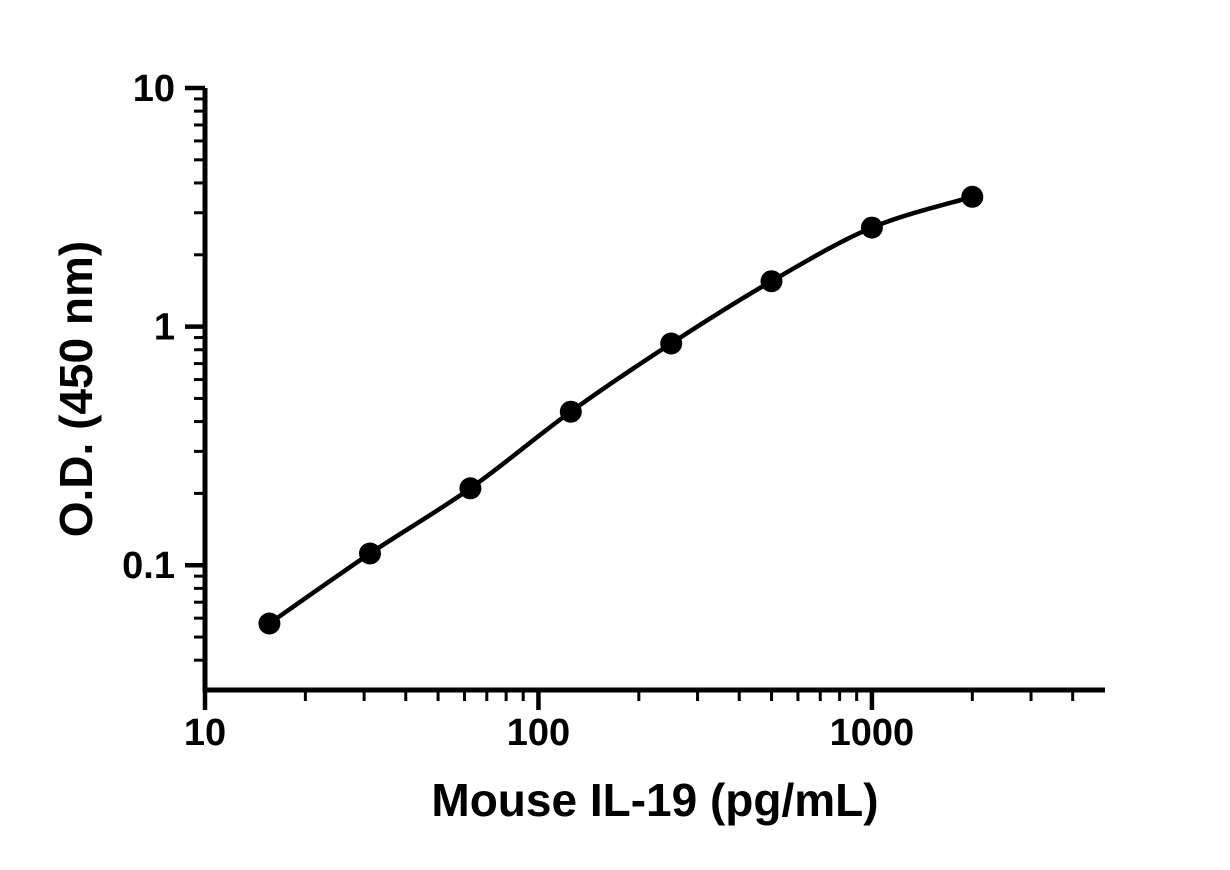  Describe the element at coordinates (538, 733) in the screenshot. I see `x-tick-label: 100` at that location.